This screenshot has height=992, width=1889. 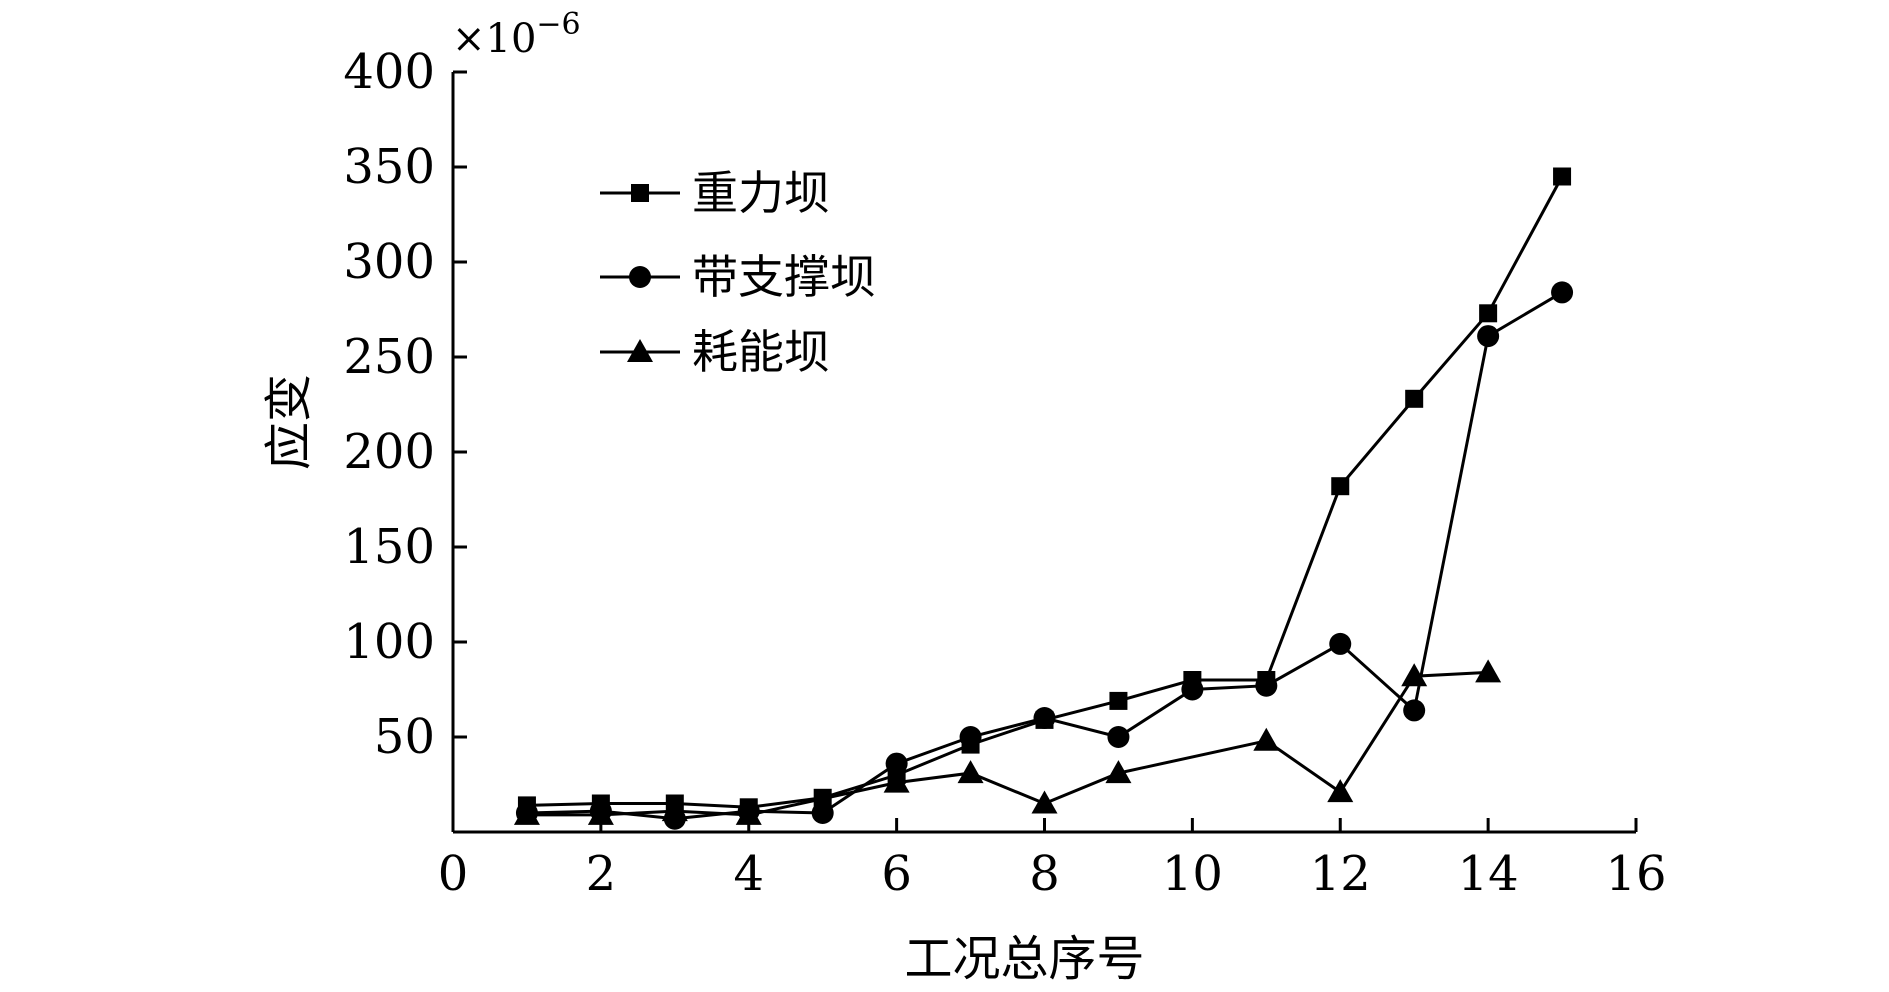 What do you see at coordinates (389, 642) in the screenshot?
I see `y-tick-label: 100` at bounding box center [389, 642].